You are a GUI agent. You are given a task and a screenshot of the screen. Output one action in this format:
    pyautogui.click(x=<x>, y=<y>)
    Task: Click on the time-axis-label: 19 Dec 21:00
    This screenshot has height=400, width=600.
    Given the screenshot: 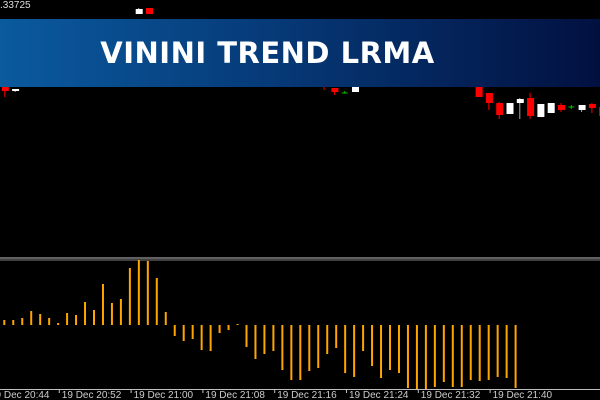 What is the action you would take?
    pyautogui.click(x=163, y=395)
    